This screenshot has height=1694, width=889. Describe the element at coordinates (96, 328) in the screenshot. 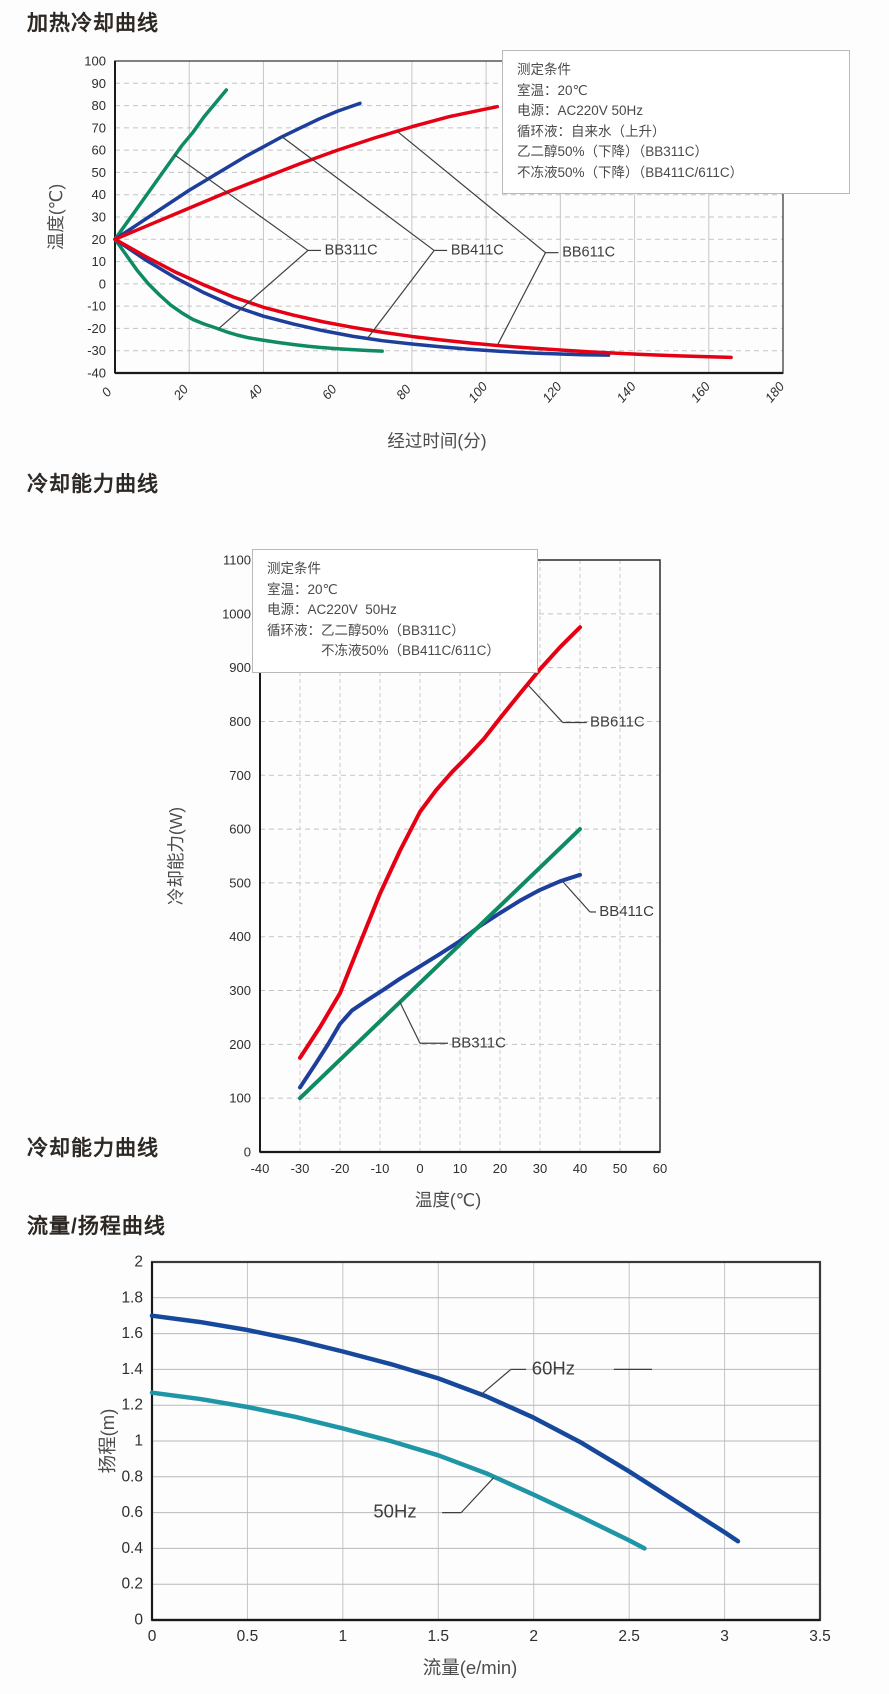

I see `y-tick-label: -20` at that location.